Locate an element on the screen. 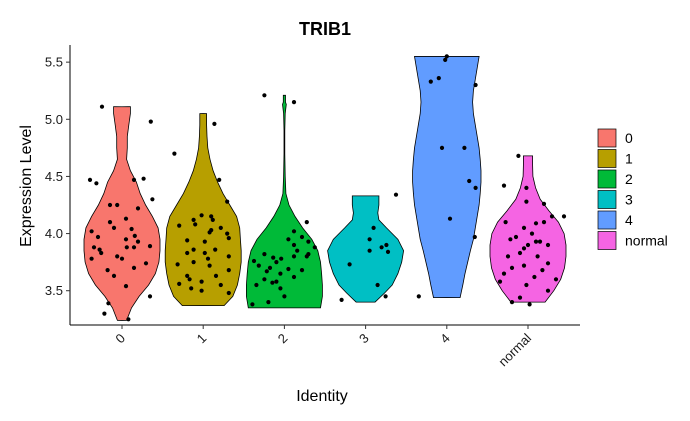 The height and width of the screenshot is (421, 690). x-tick-label-3: 3 is located at coordinates (364, 339).